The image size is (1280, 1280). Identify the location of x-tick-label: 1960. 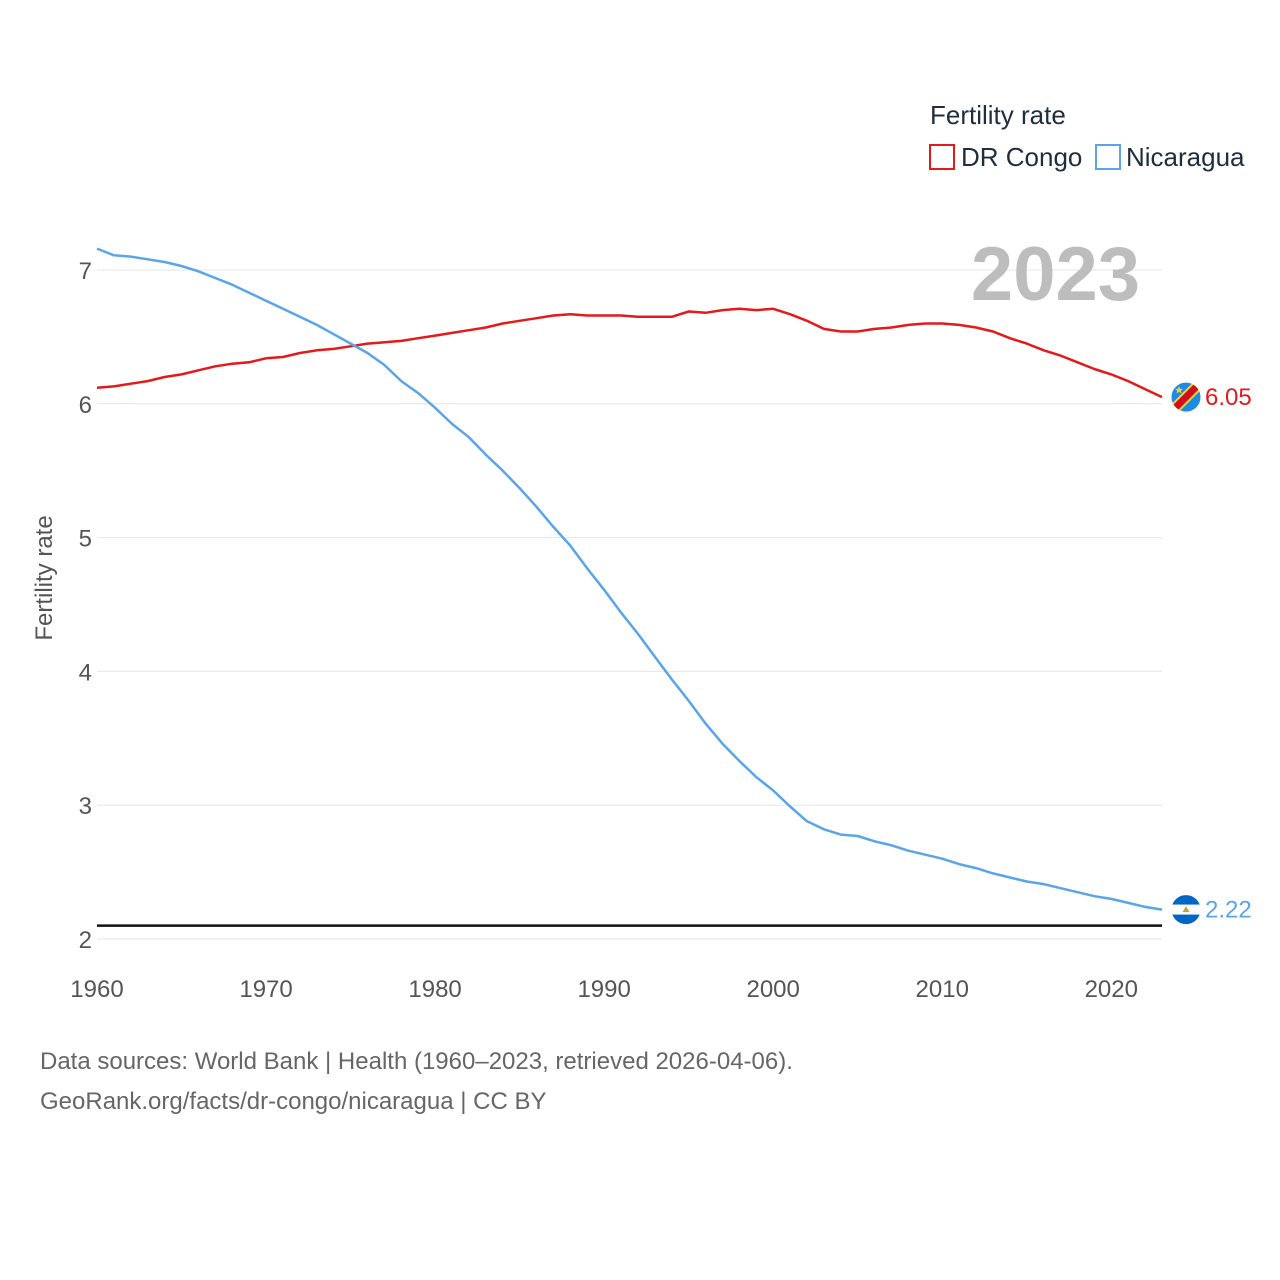
(96, 989).